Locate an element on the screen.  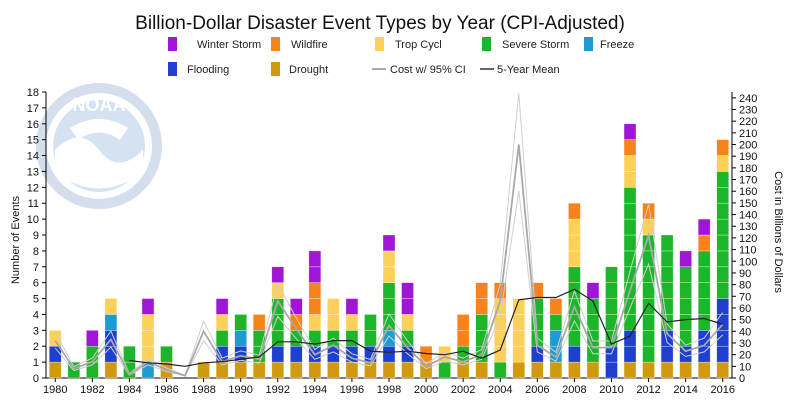
y-tick-label: 2 is located at coordinates (36, 347).